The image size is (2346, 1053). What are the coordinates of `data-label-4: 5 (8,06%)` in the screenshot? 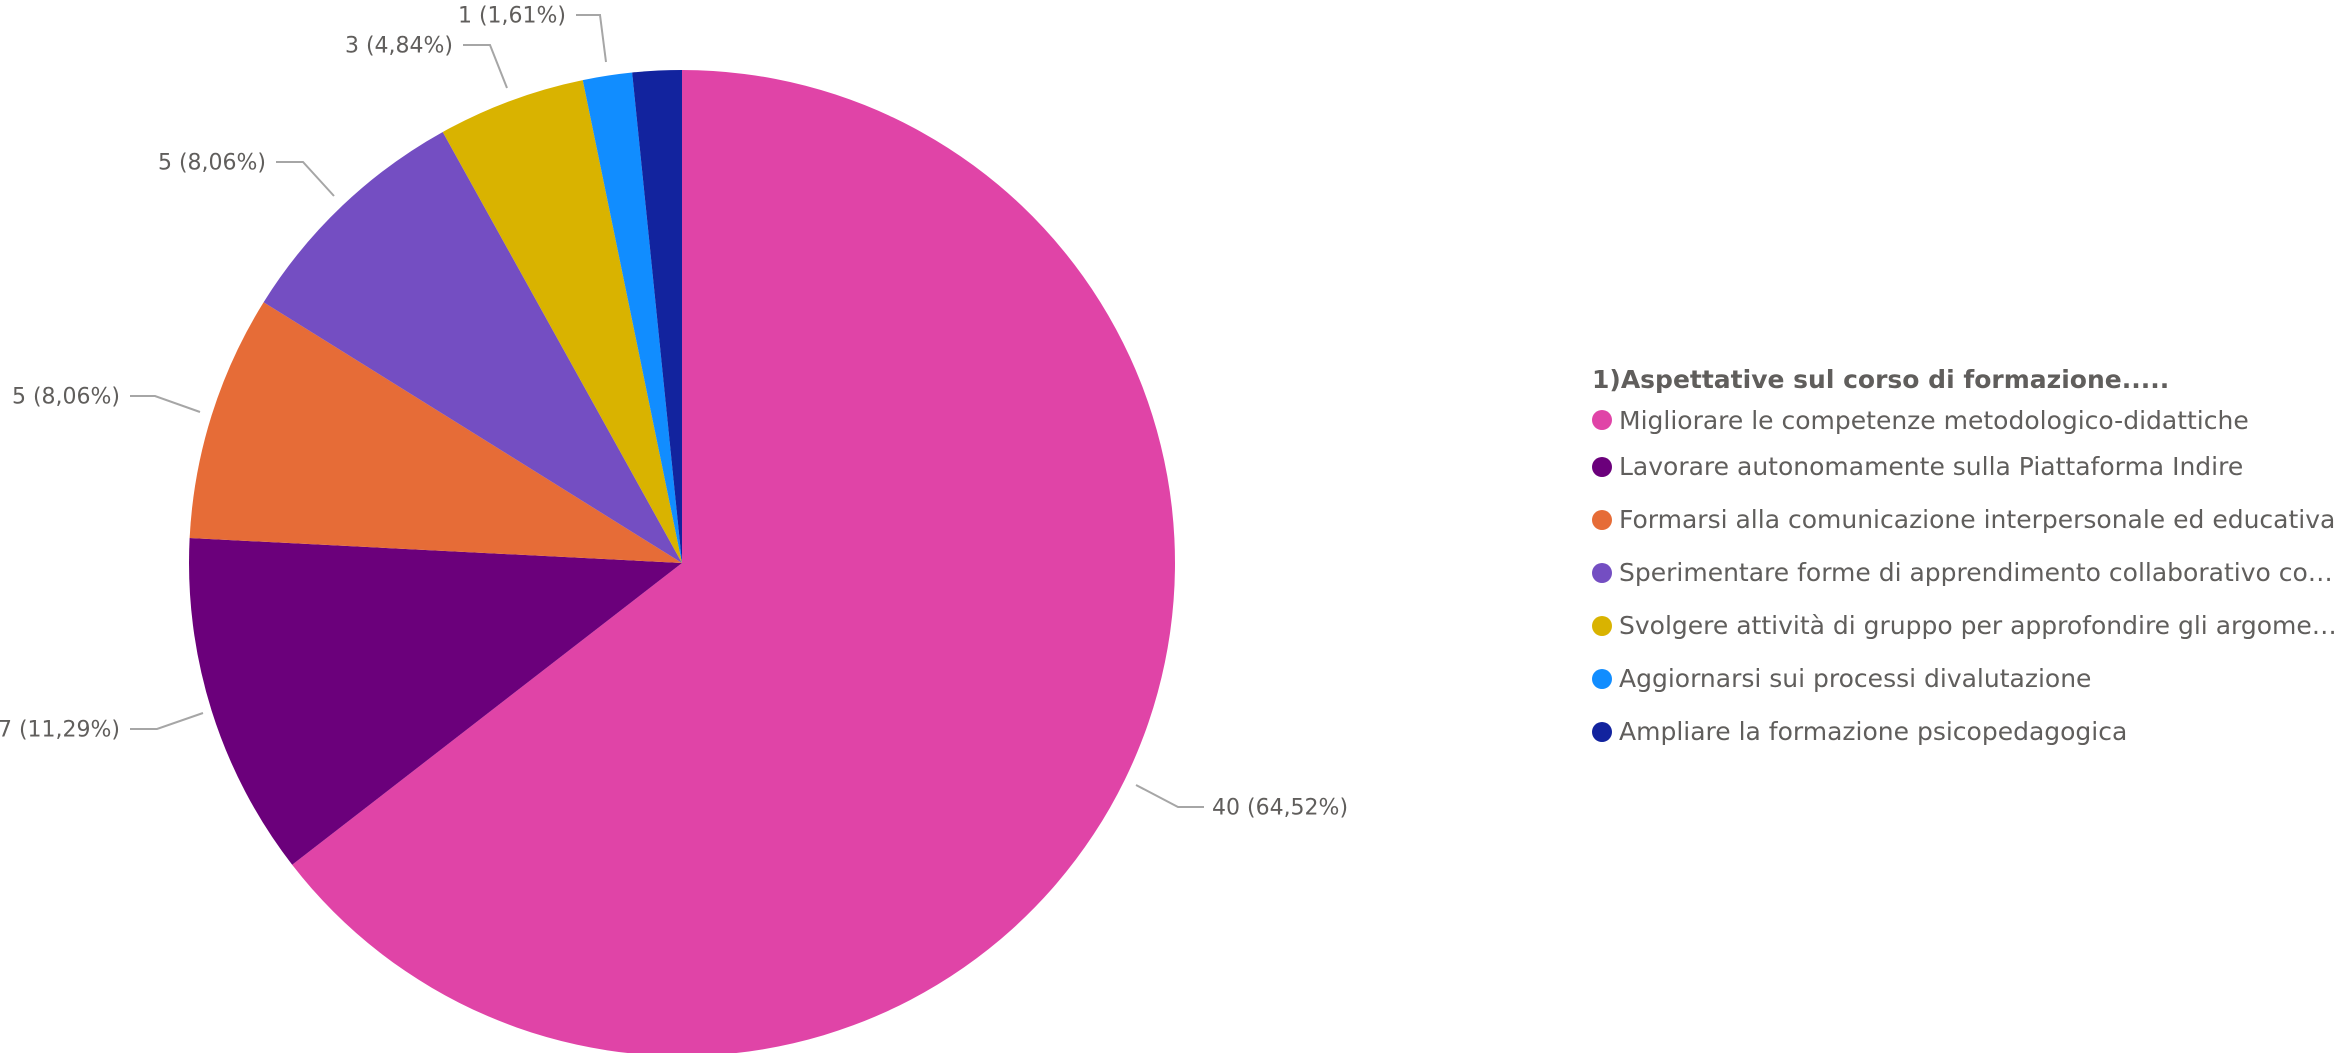 It's located at (212, 163).